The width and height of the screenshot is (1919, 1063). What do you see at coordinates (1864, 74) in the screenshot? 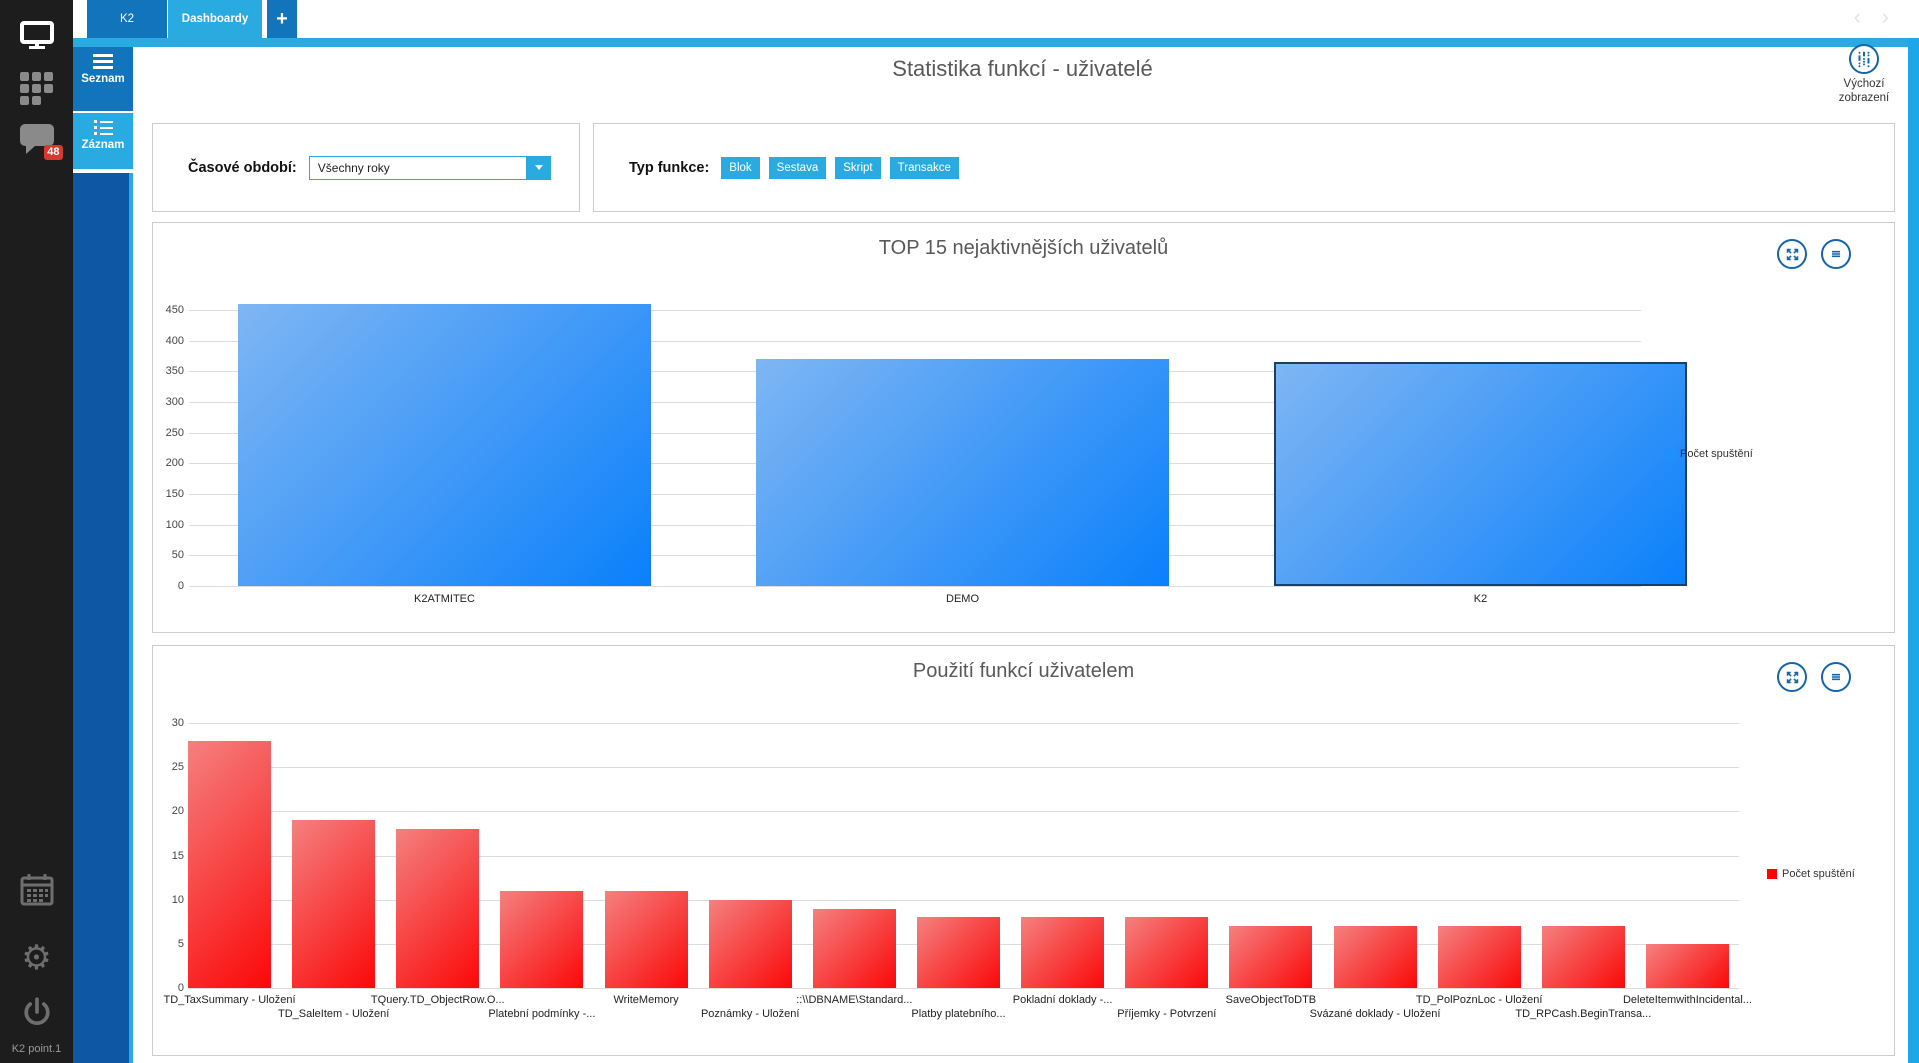
I see `default-view-button: Výchozí zobrazení` at bounding box center [1864, 74].